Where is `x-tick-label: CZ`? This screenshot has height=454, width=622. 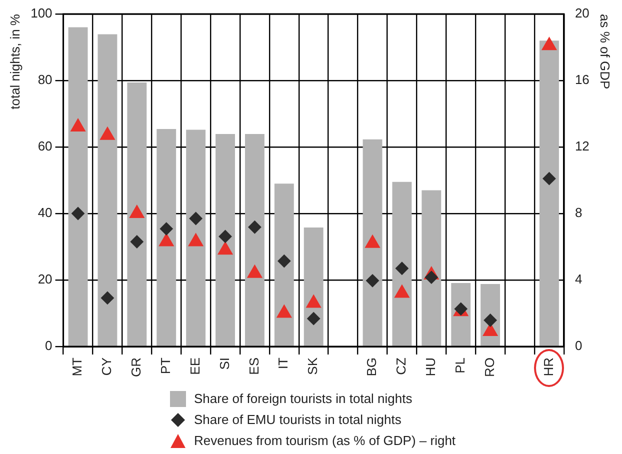 x-tick-label: CZ is located at coordinates (401, 366).